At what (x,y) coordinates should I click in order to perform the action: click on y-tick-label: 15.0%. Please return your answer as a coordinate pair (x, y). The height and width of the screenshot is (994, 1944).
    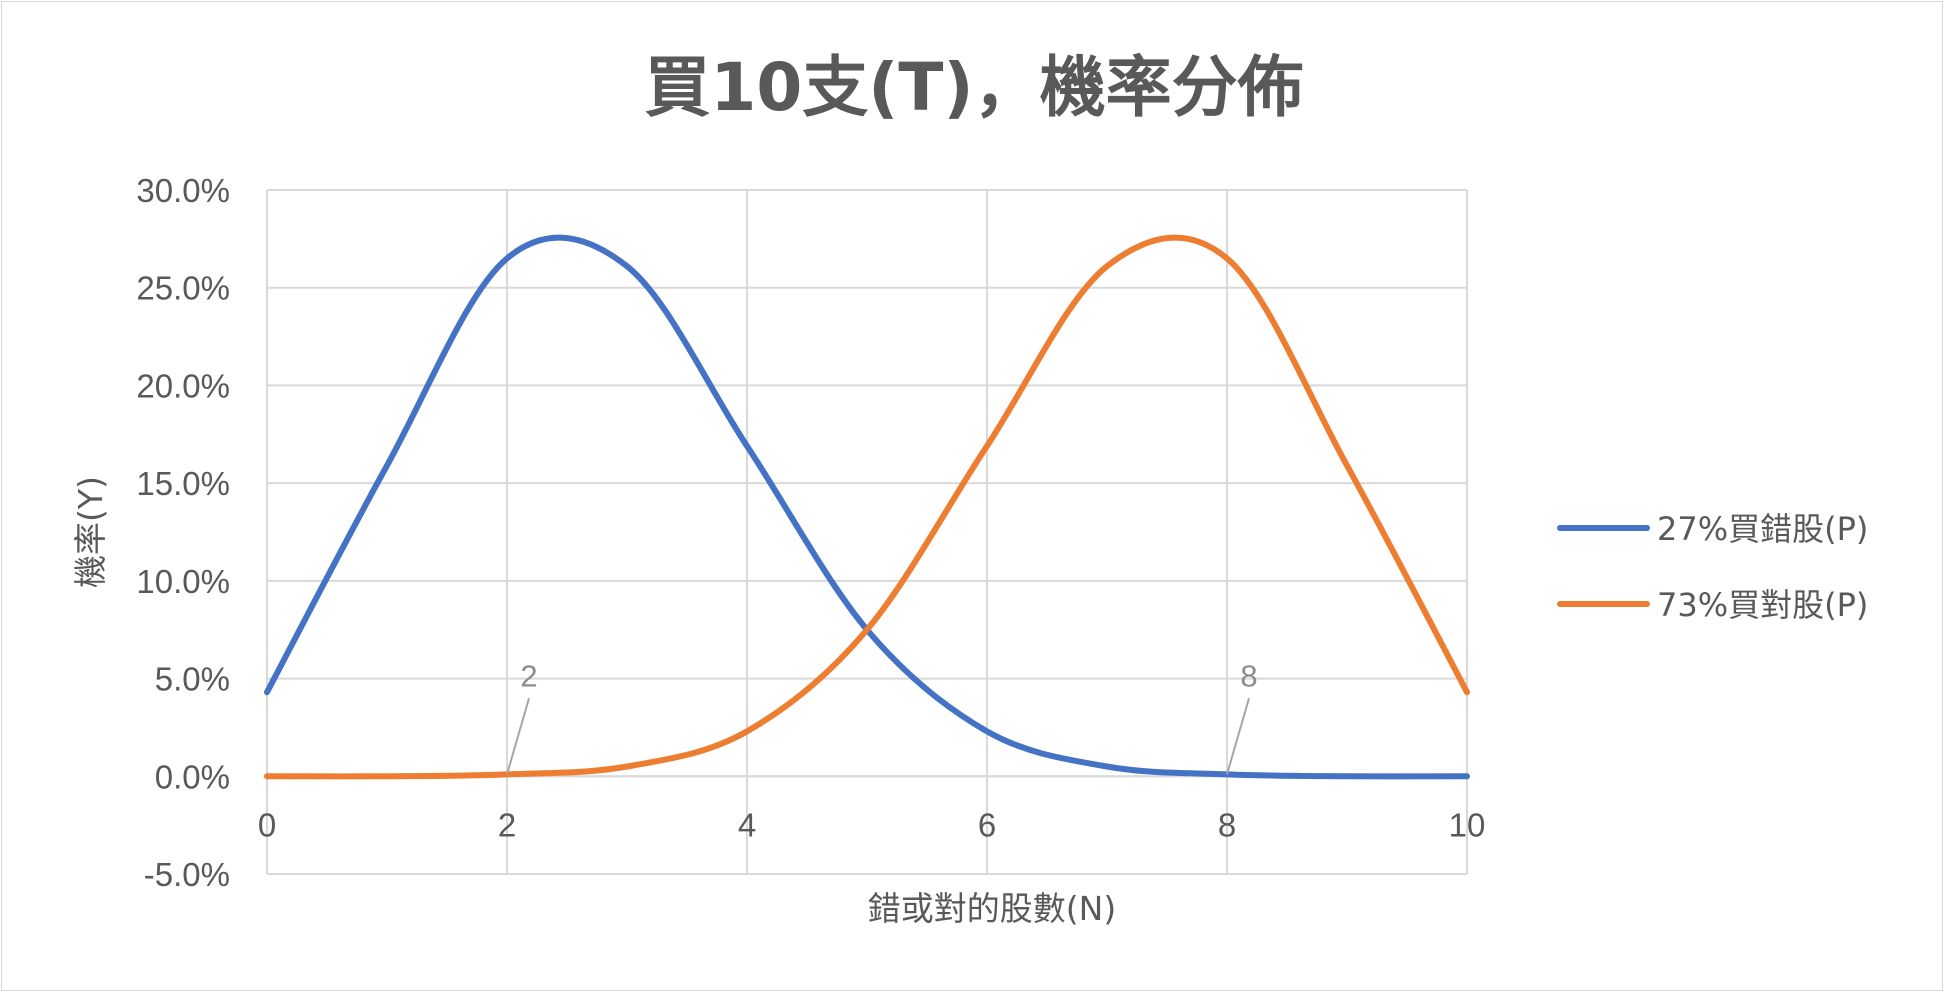
    Looking at the image, I should click on (183, 483).